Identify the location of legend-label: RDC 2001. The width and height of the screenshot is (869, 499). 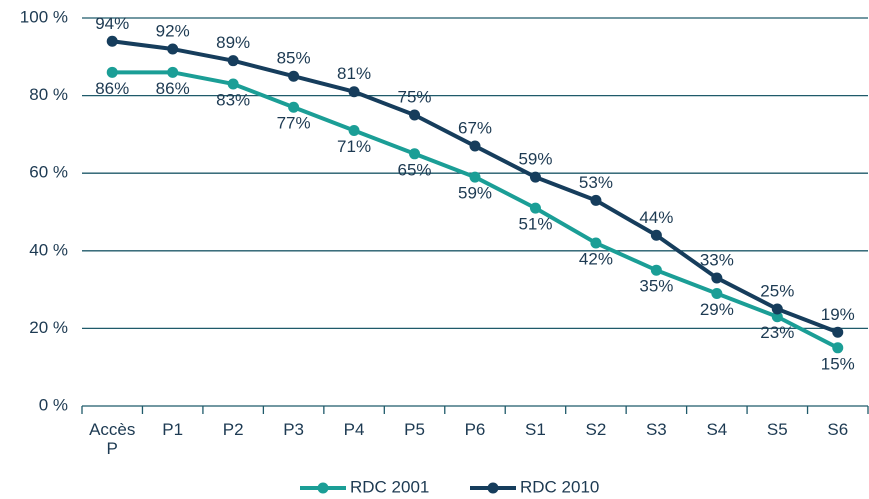
(389, 486).